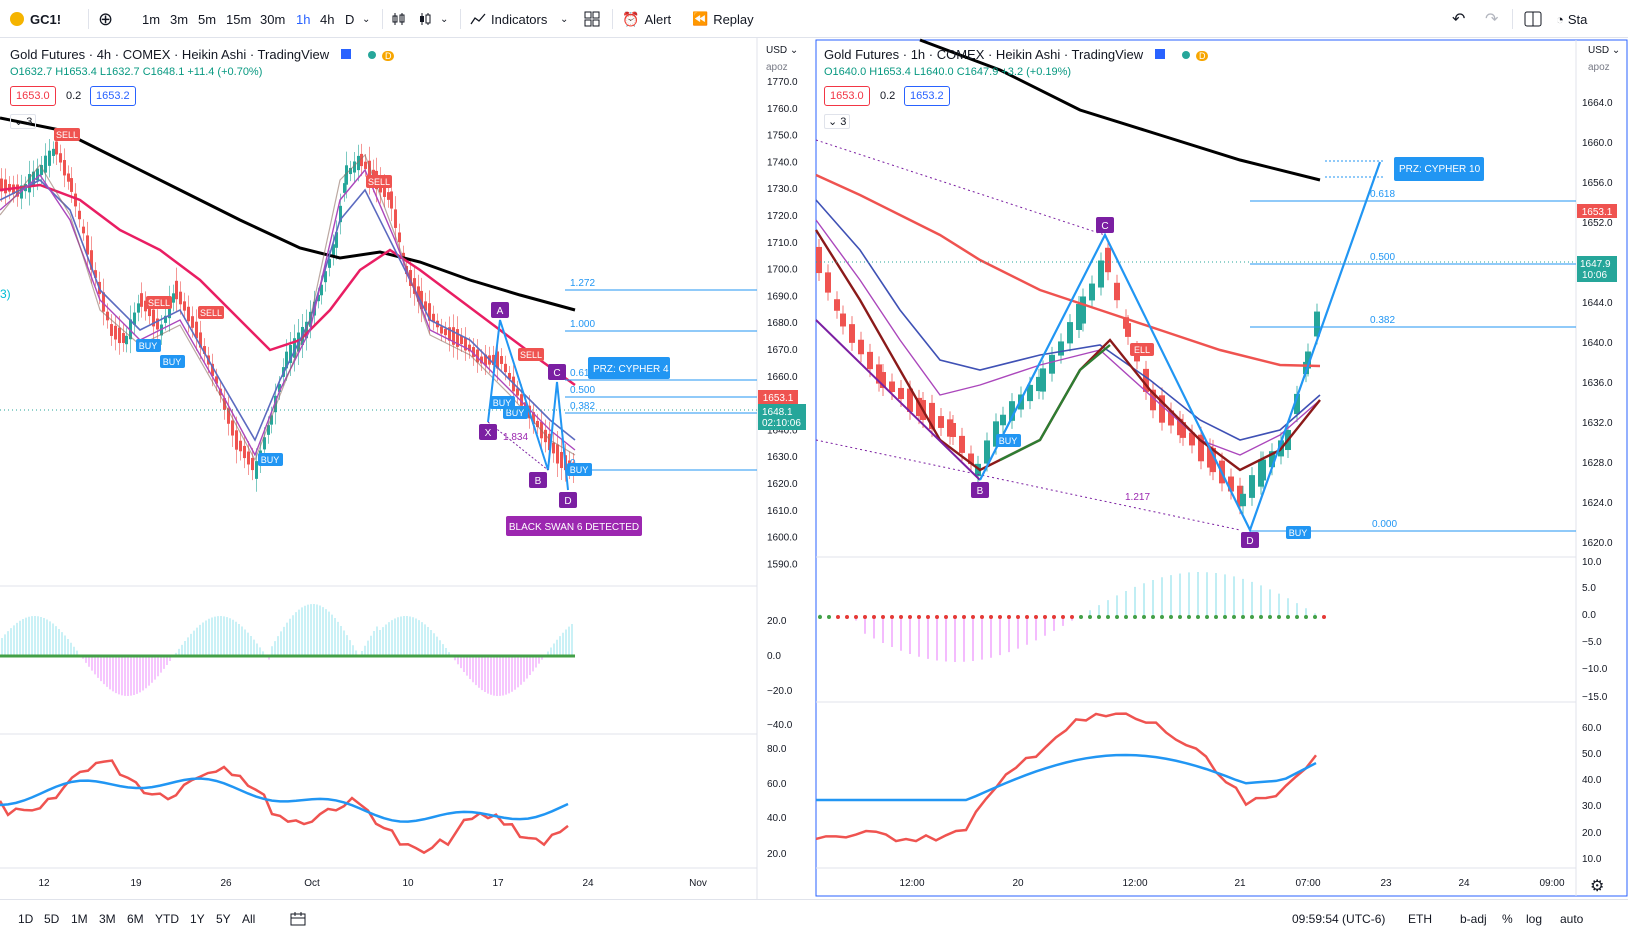  I want to click on left-legend-toggle: ⌄ 3, so click(23, 121).